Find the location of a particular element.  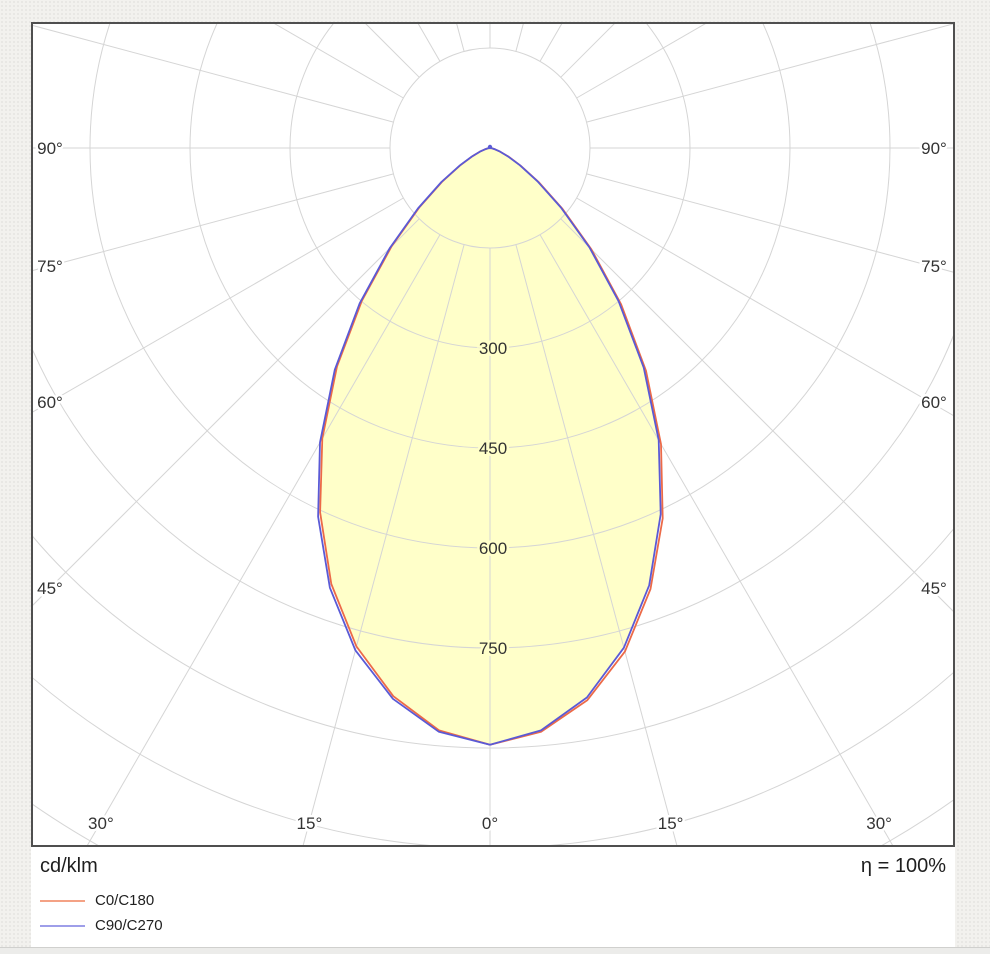

radial-tick-label: 750 is located at coordinates (493, 648).